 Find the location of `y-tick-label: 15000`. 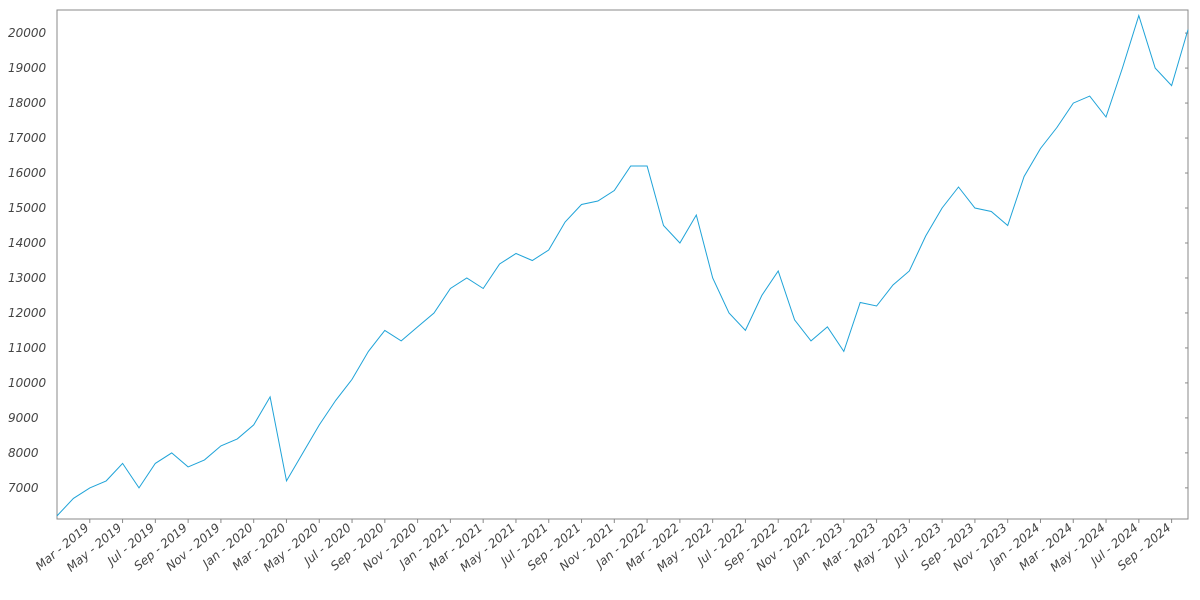

y-tick-label: 15000 is located at coordinates (27, 208).